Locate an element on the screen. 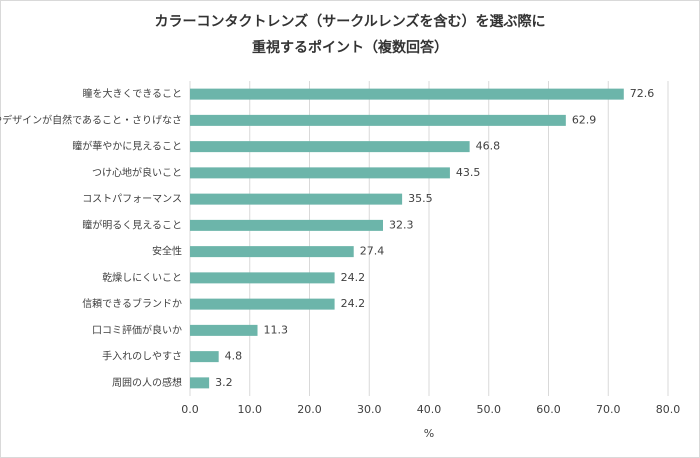 Image resolution: width=700 pixels, height=458 pixels. value-label: 35.5 is located at coordinates (420, 198).